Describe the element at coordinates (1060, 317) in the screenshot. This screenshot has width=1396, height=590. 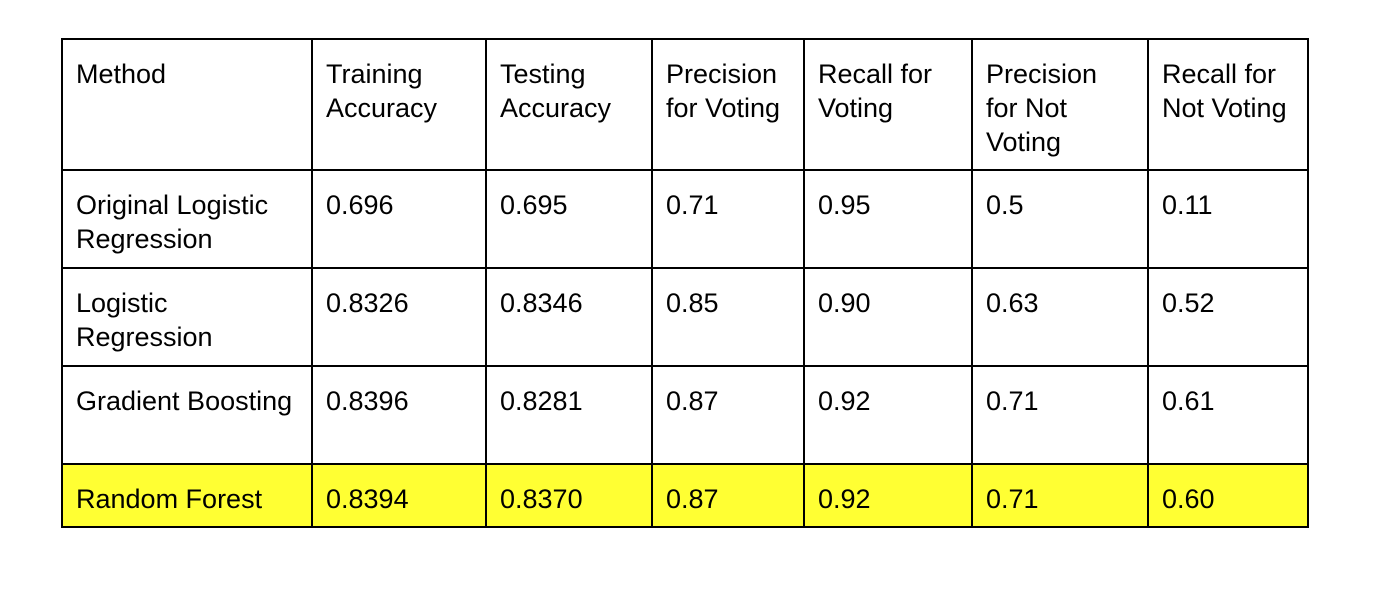
I see `table-cell: 0.63` at that location.